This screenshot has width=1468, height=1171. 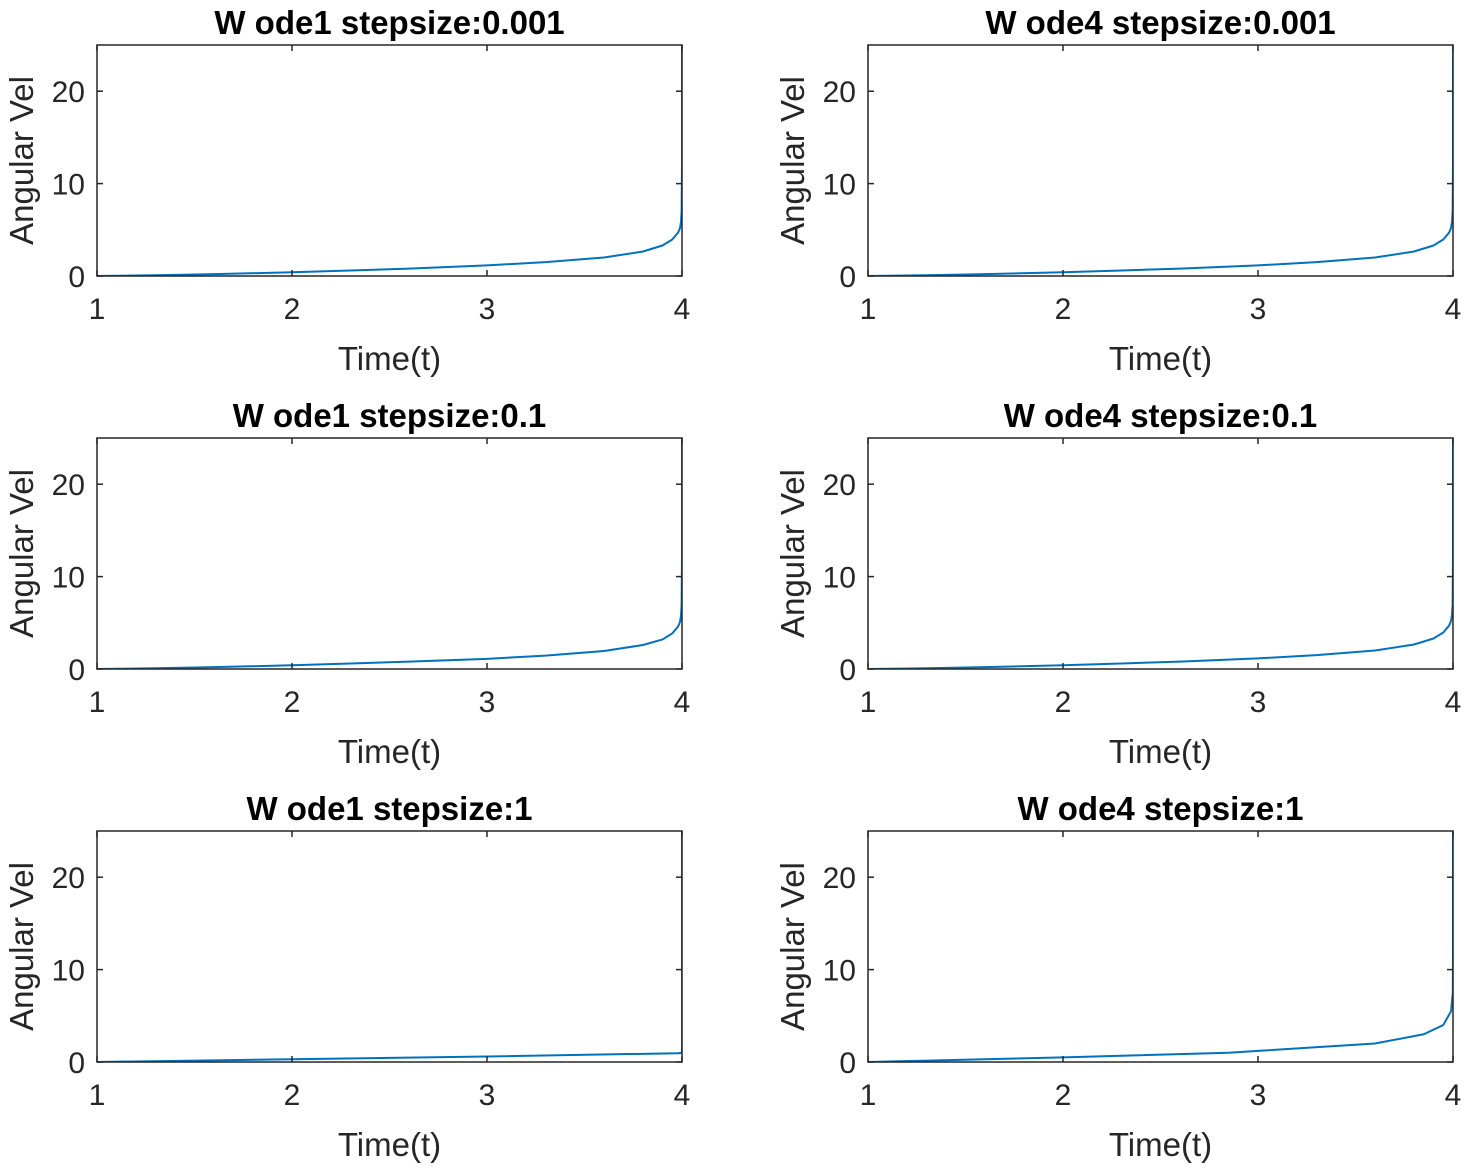 I want to click on subplot-title: W ode1 stepsize:1, so click(x=389, y=808).